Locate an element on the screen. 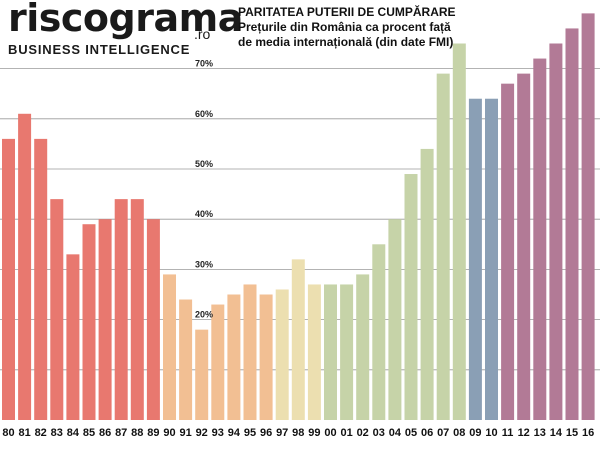  chart-title: PARITATEA PUTERII DE CUMPĂRARE is located at coordinates (347, 12).